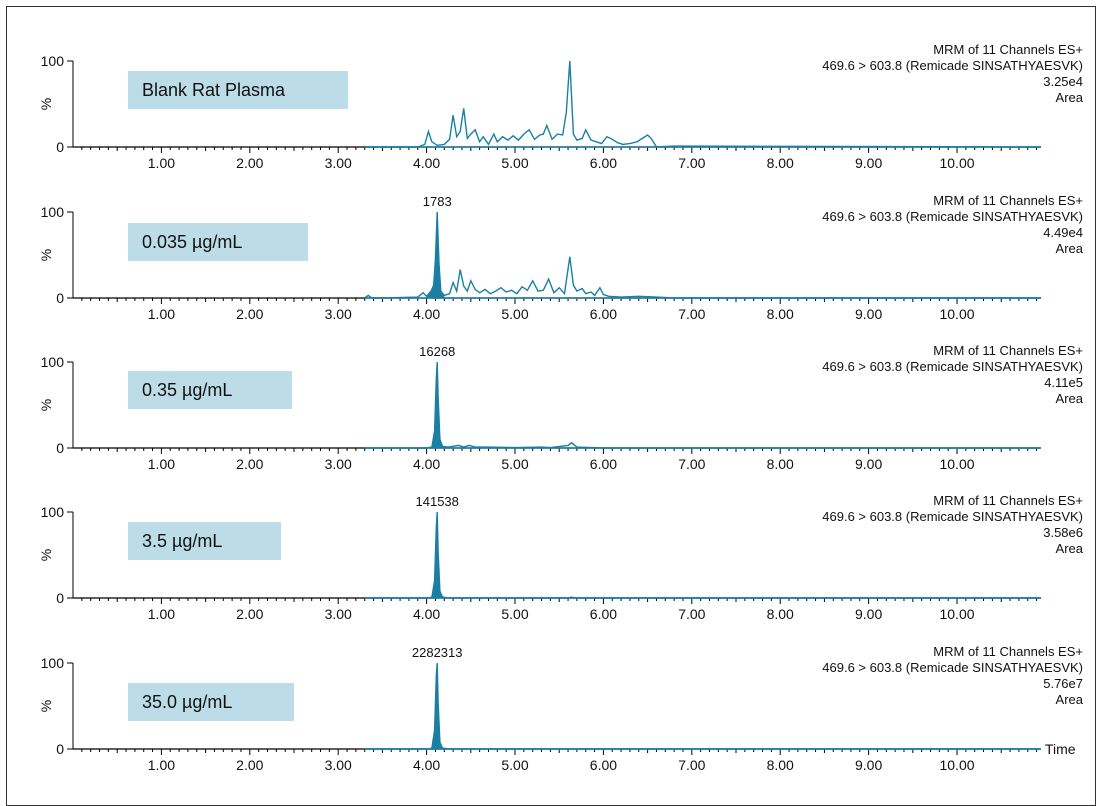 The width and height of the screenshot is (1100, 806). What do you see at coordinates (1063, 232) in the screenshot?
I see `header-line-3: 4.49e4` at bounding box center [1063, 232].